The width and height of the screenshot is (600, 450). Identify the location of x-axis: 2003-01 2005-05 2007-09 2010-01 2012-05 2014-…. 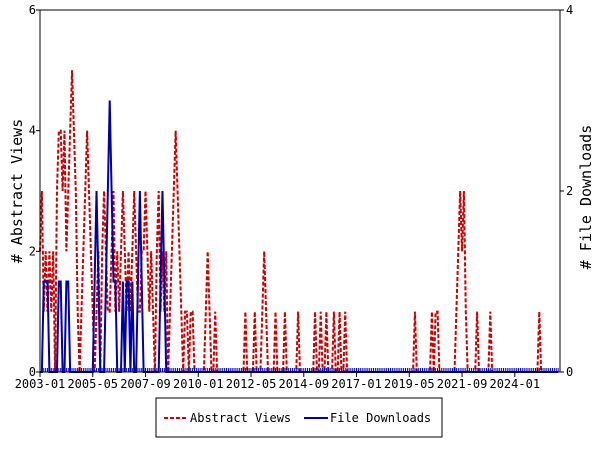
(277, 381).